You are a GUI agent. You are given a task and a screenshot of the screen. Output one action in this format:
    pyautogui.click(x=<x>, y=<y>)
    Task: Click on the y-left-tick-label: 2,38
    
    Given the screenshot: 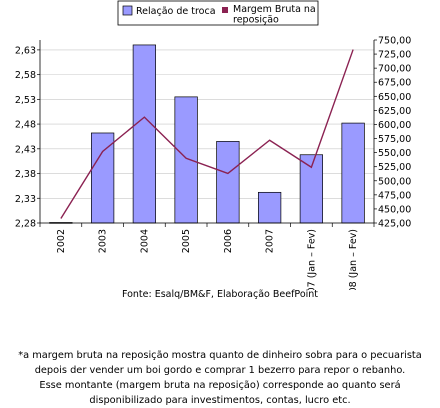 What is the action you would take?
    pyautogui.click(x=25, y=174)
    